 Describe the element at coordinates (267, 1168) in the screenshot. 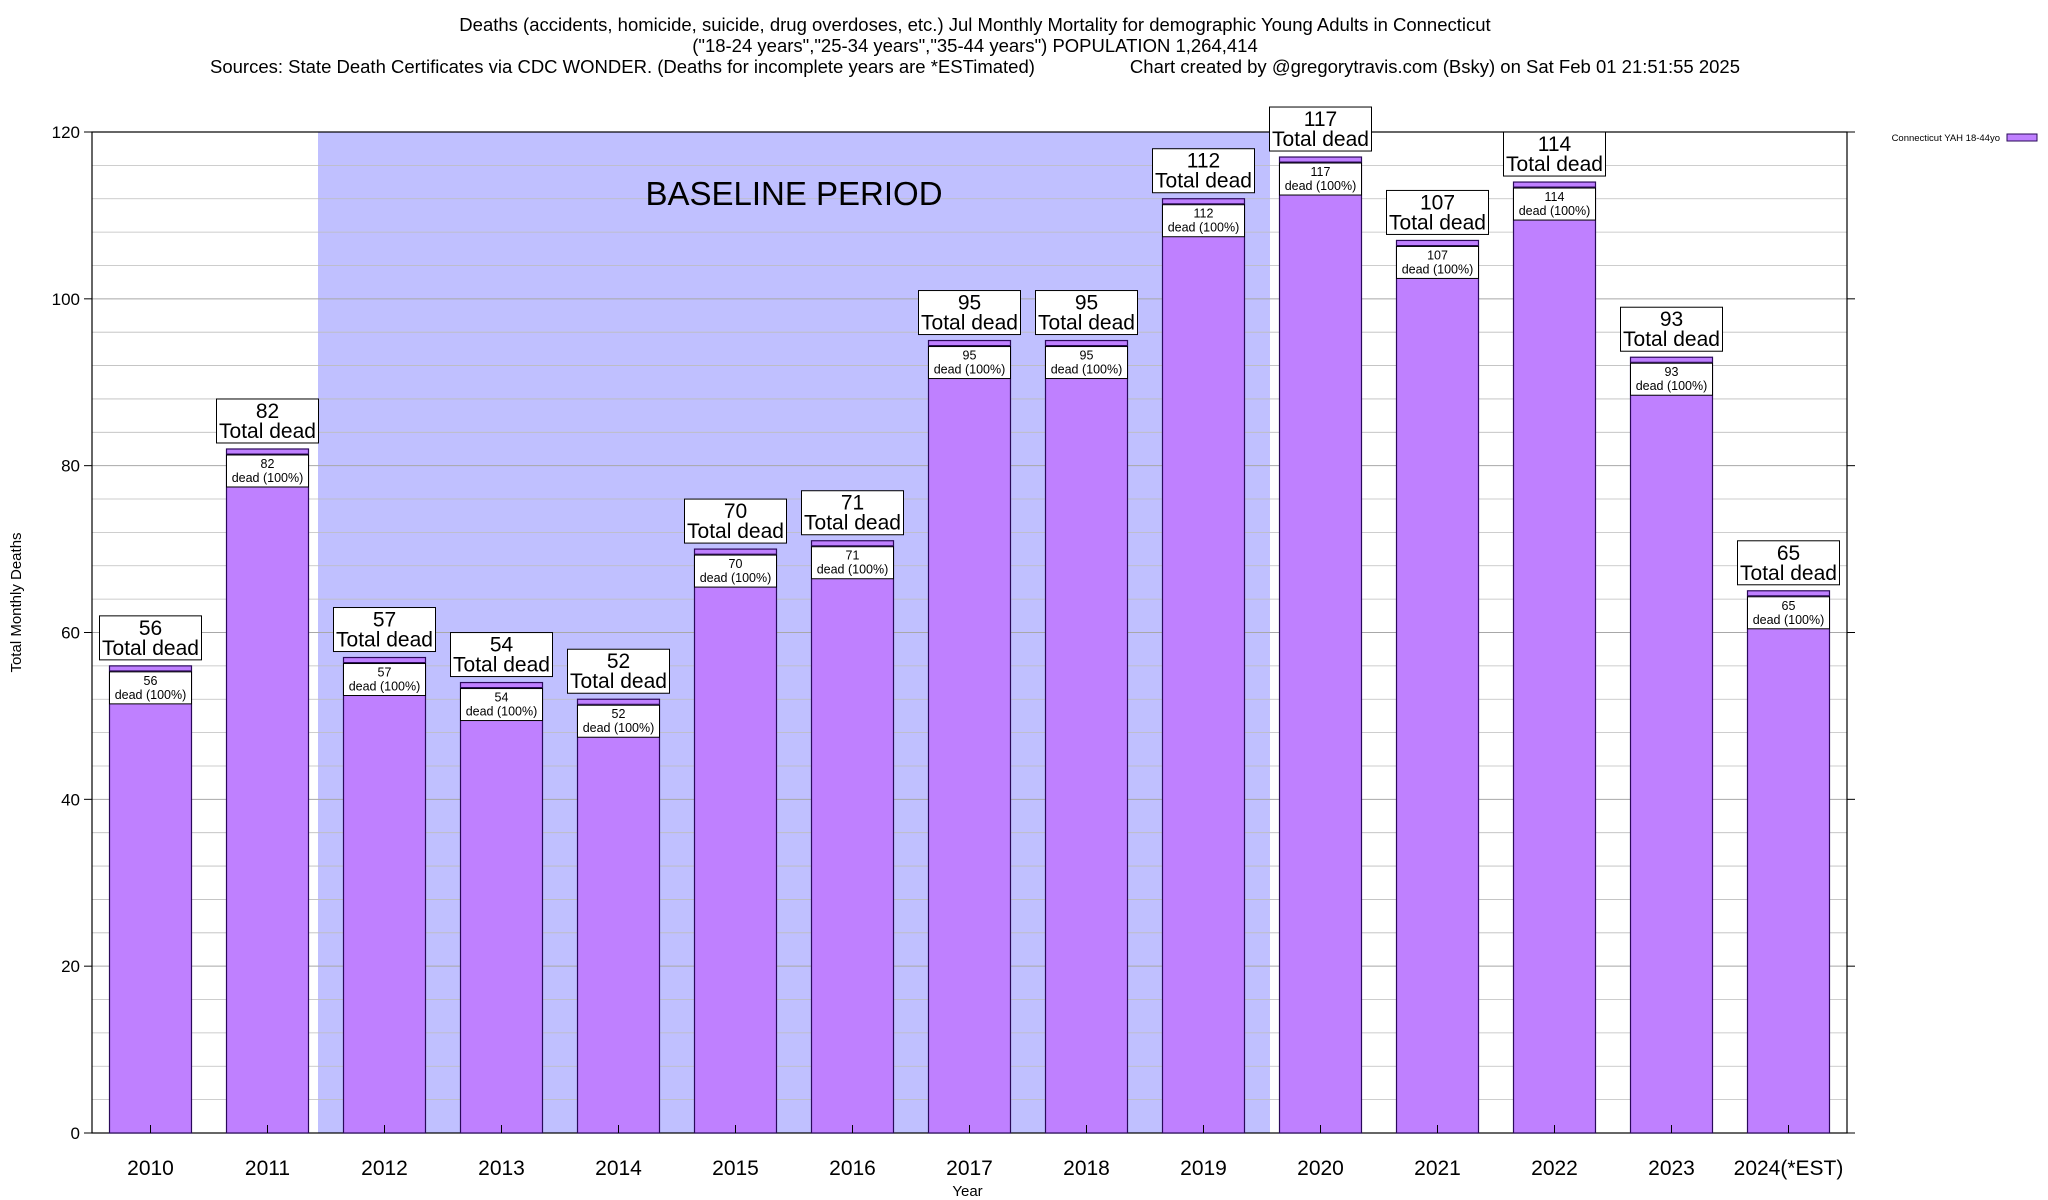

I see `x-tick-label: 2011` at that location.